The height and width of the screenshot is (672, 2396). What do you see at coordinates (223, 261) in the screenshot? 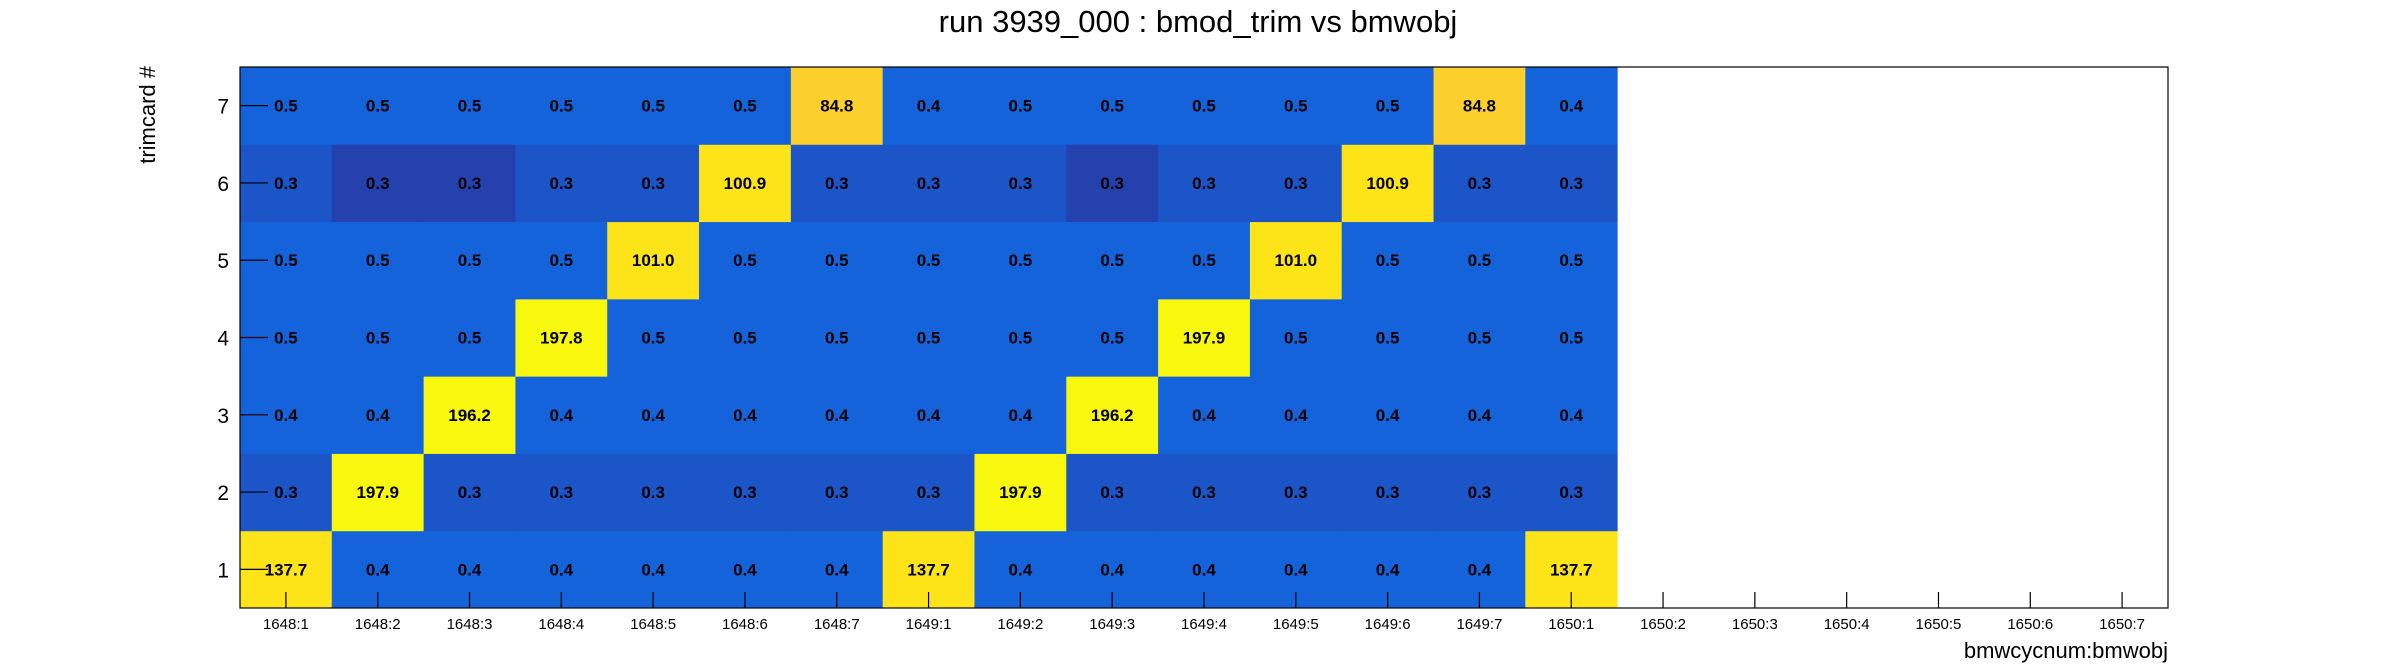
I see `y-tick-label: 5` at bounding box center [223, 261].